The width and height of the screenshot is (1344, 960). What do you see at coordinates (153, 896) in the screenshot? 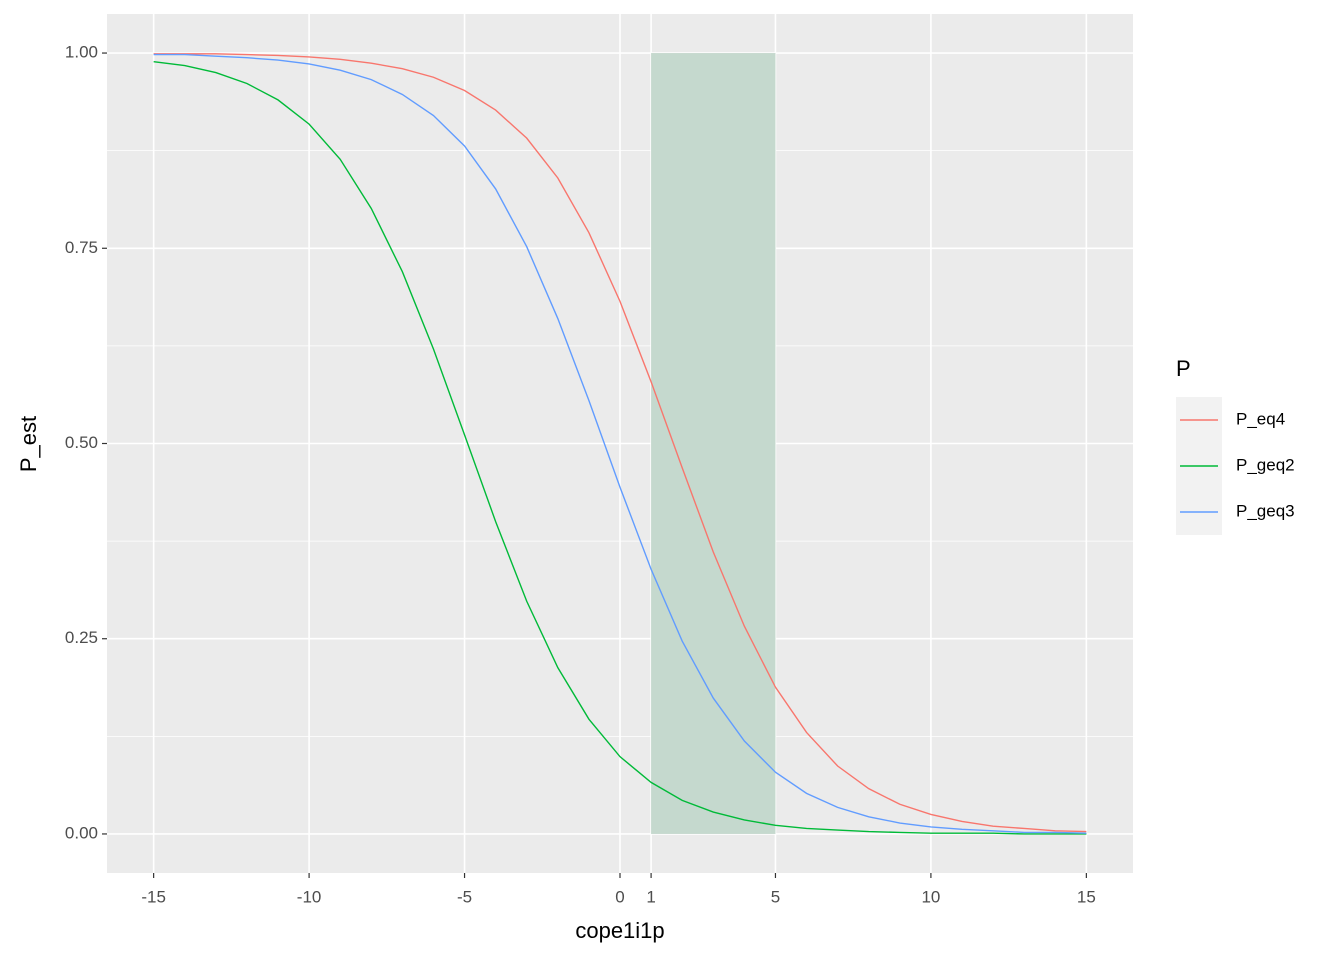
I see `x-tick-label: -15` at bounding box center [153, 896].